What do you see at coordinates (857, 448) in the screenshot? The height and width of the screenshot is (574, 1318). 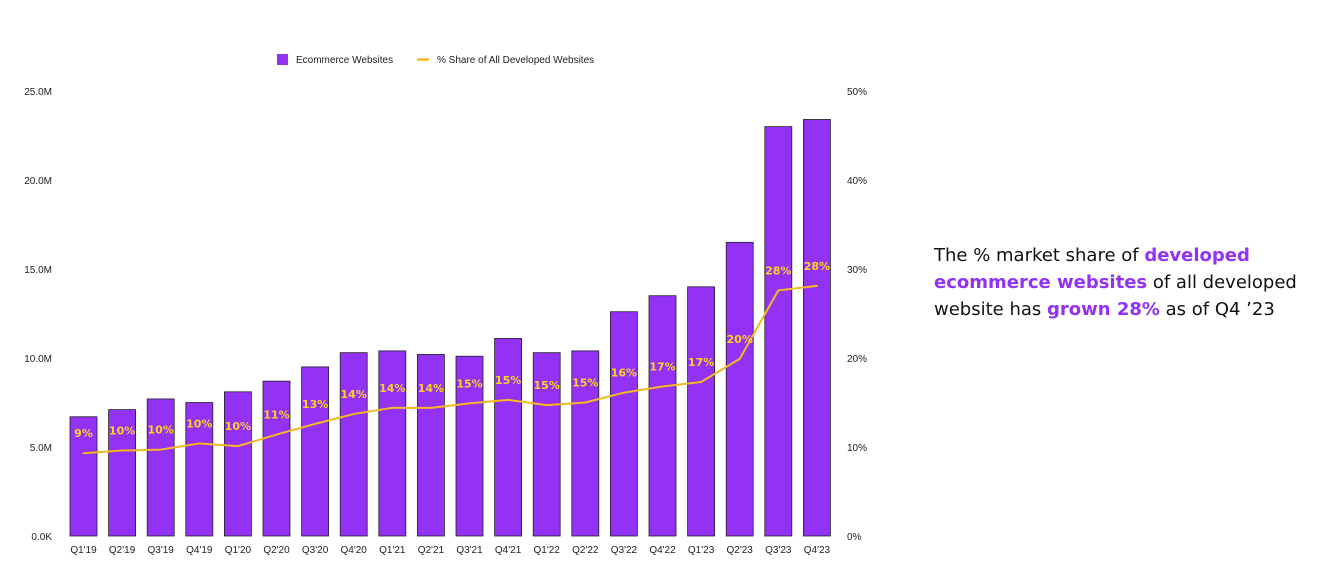 I see `right-tick-label: 10%` at bounding box center [857, 448].